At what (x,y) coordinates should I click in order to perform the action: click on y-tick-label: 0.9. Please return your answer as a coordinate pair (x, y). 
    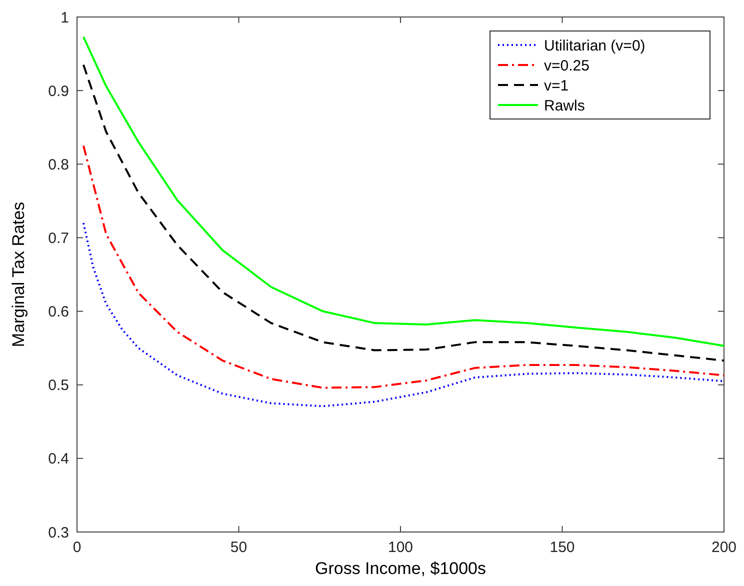
    Looking at the image, I should click on (58, 91).